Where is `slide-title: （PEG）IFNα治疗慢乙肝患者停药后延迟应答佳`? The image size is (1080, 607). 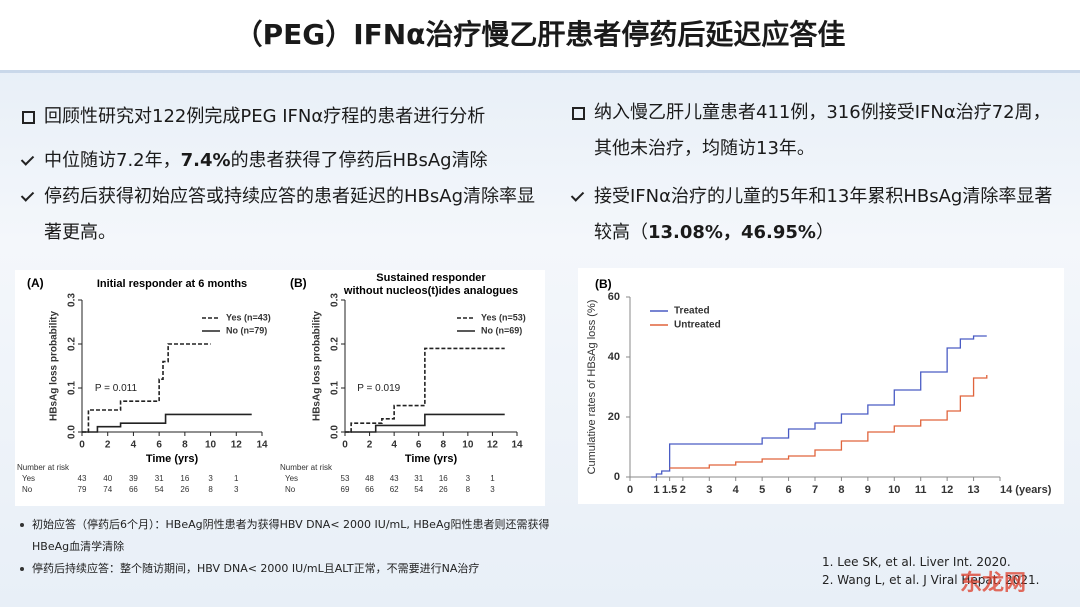
slide-title: （PEG）IFNα治疗慢乙肝患者停药后延迟应答佳 is located at coordinates (540, 36).